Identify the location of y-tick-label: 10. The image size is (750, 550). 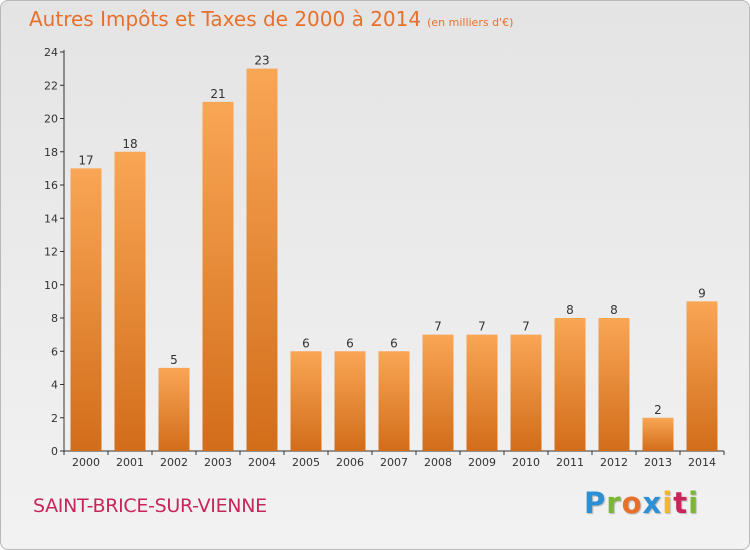
(51, 285).